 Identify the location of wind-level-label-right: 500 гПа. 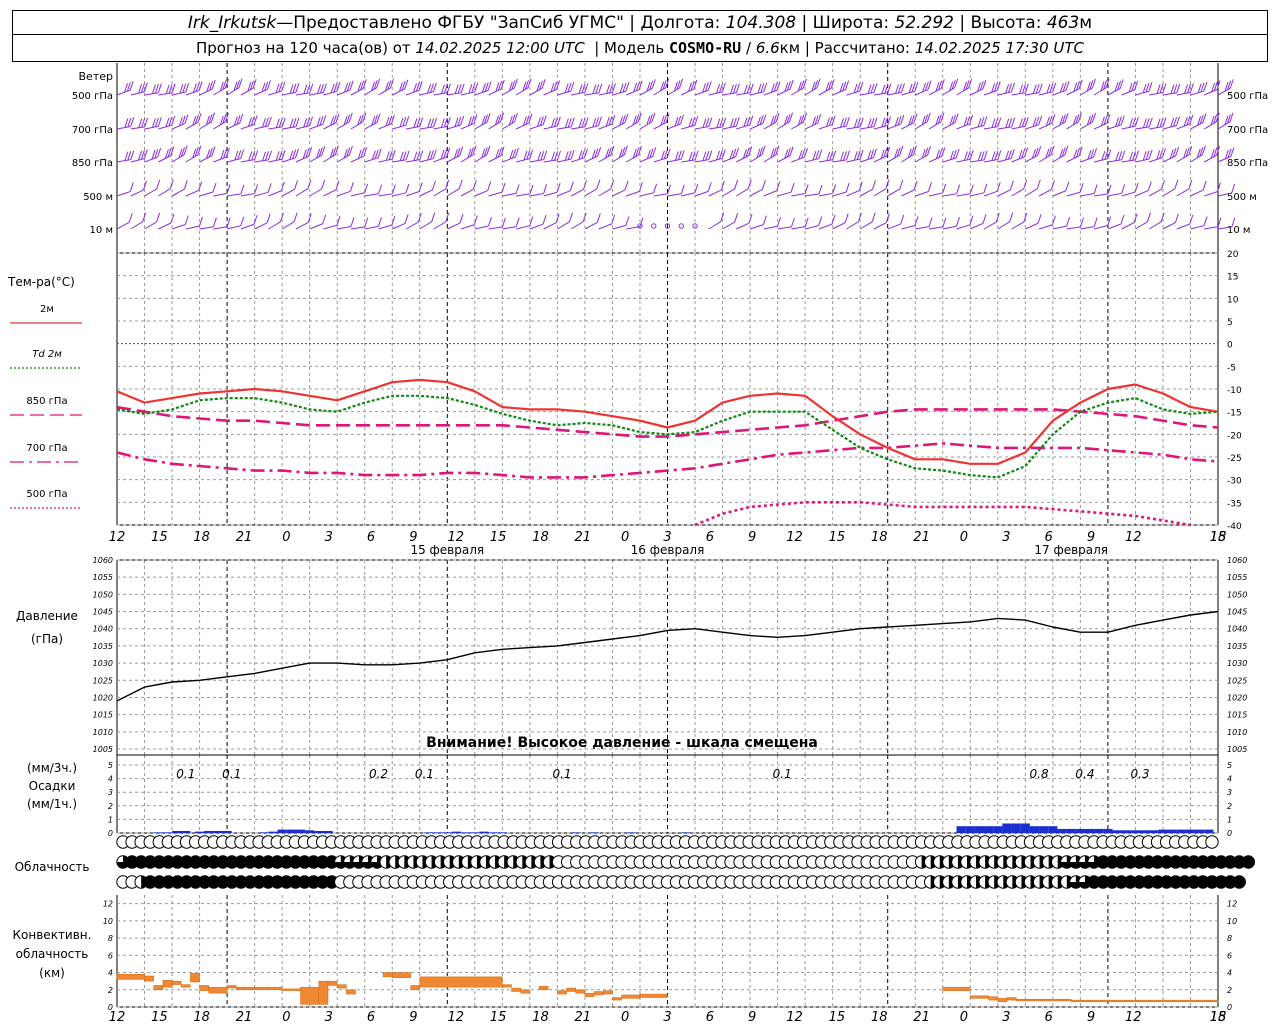
(1247, 96).